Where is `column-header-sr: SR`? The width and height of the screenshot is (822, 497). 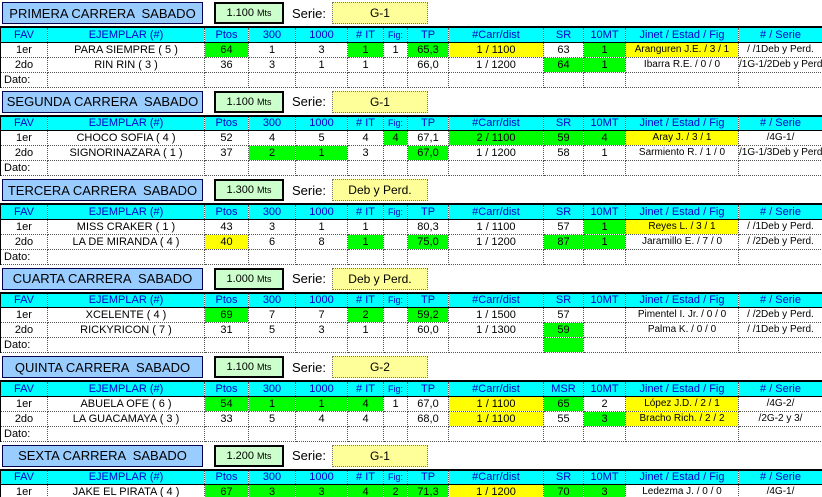
column-header-sr: SR is located at coordinates (563, 300).